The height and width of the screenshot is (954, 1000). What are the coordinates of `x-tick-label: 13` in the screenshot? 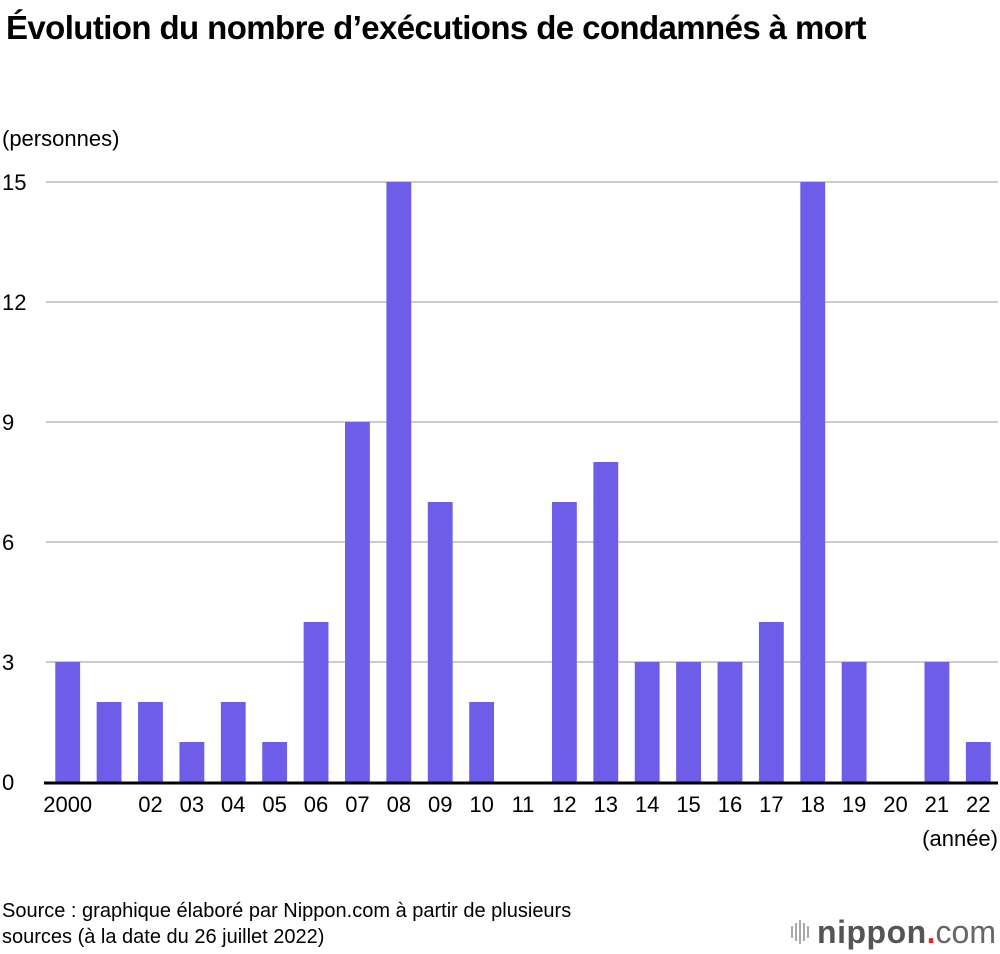 It's located at (606, 804).